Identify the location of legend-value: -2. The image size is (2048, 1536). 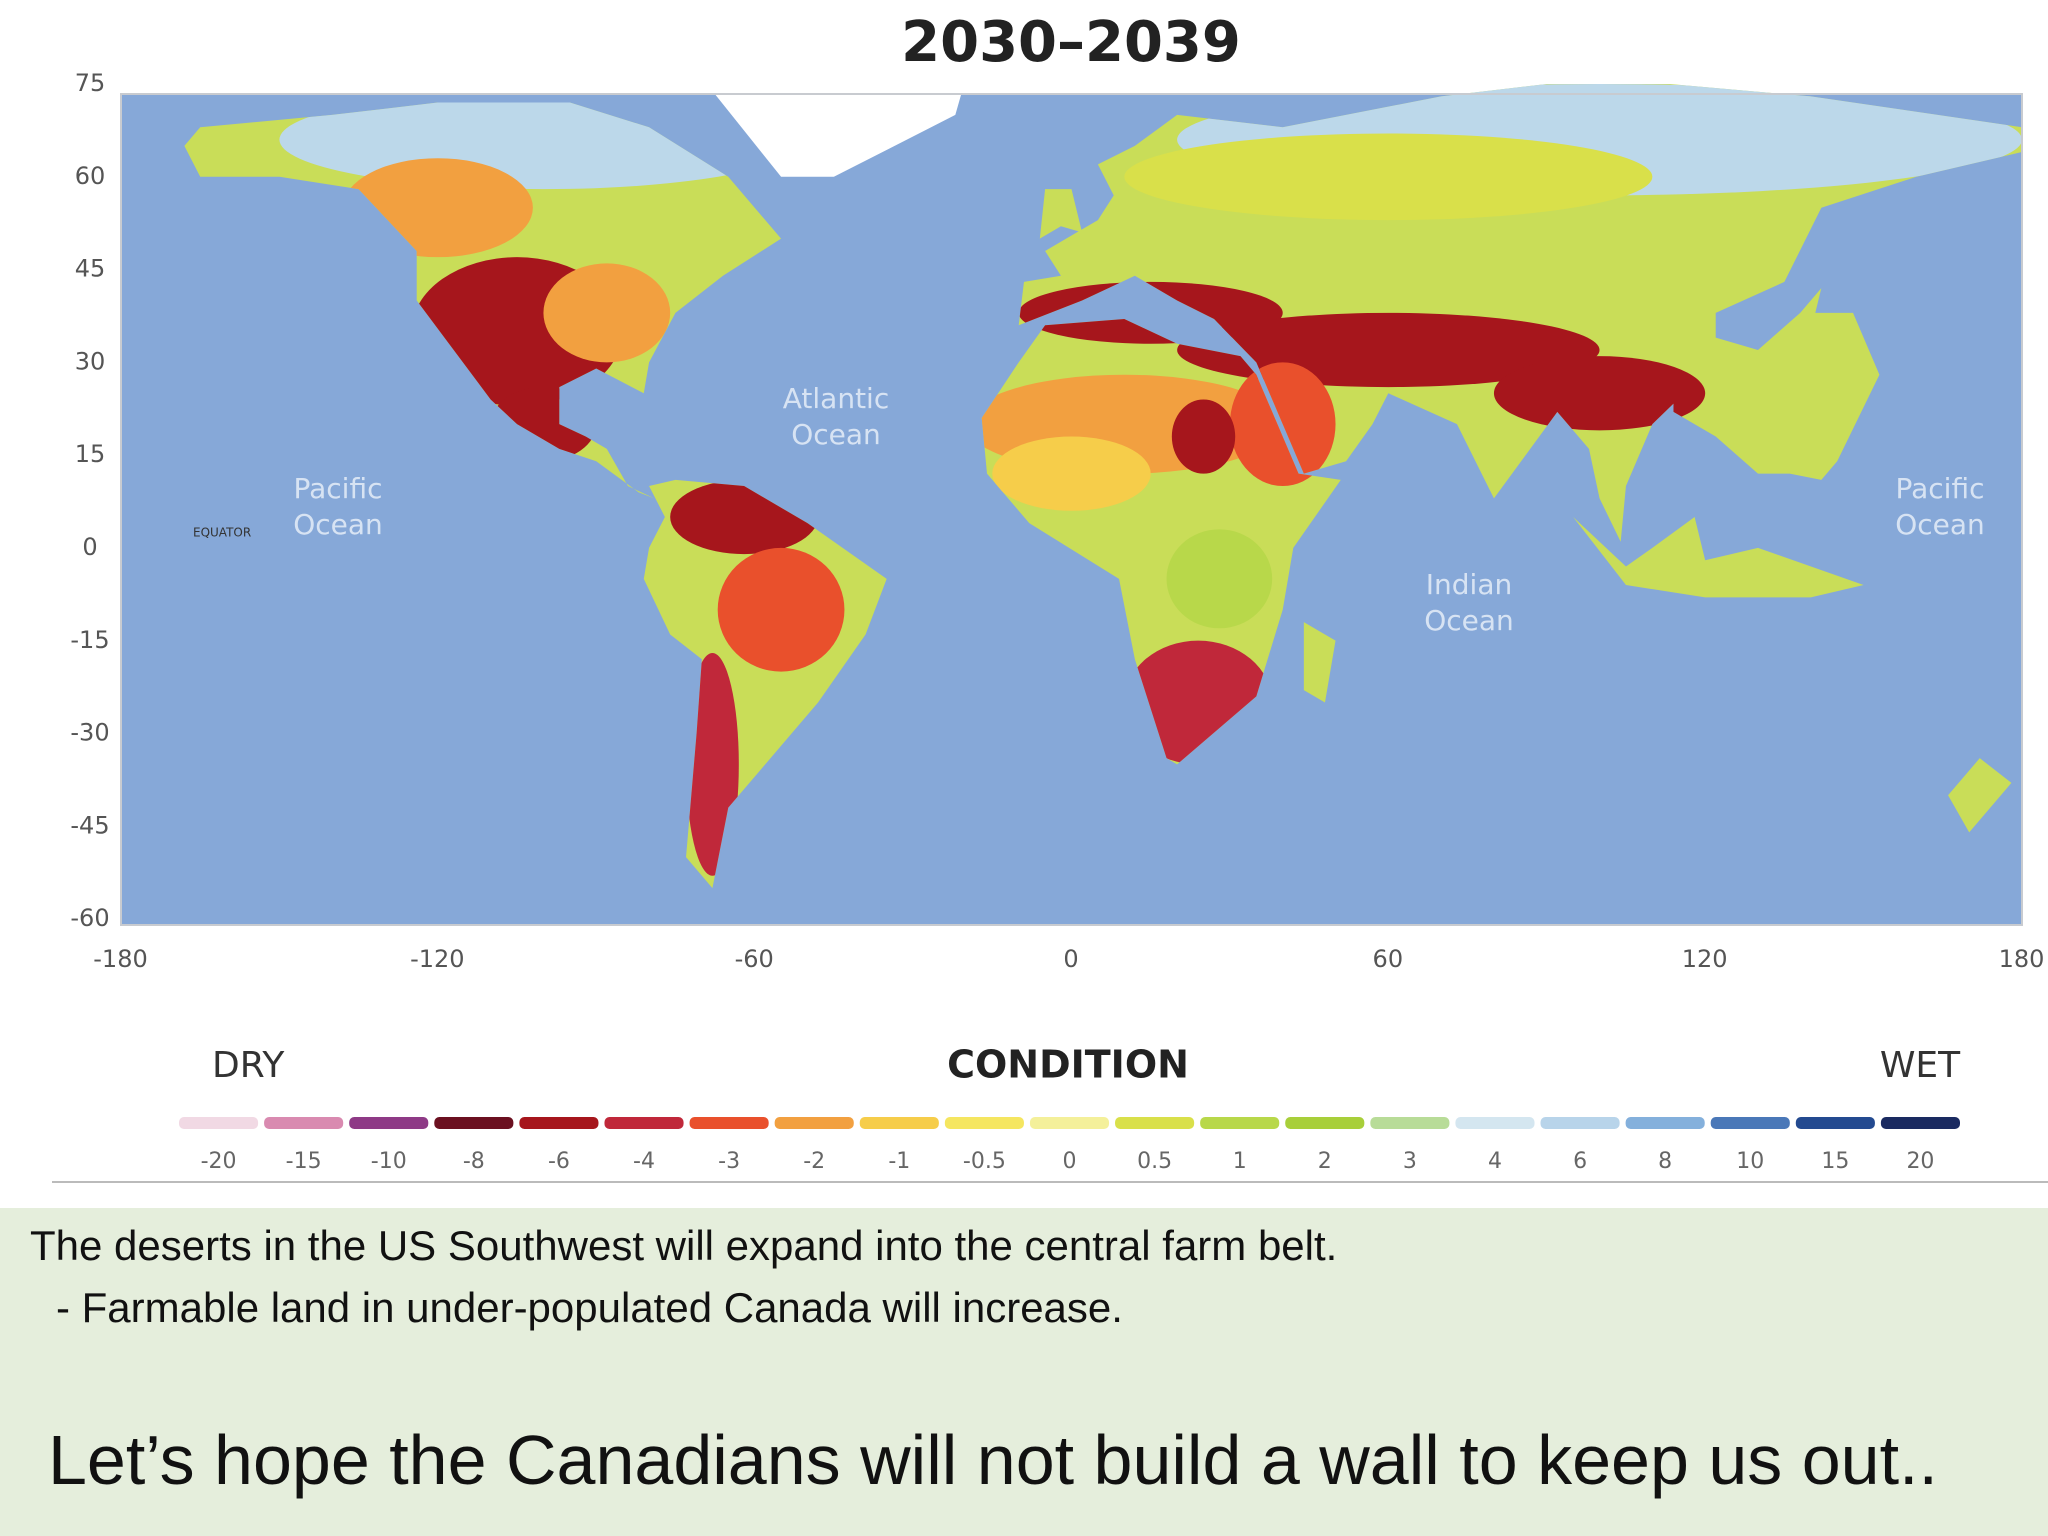
(814, 1161).